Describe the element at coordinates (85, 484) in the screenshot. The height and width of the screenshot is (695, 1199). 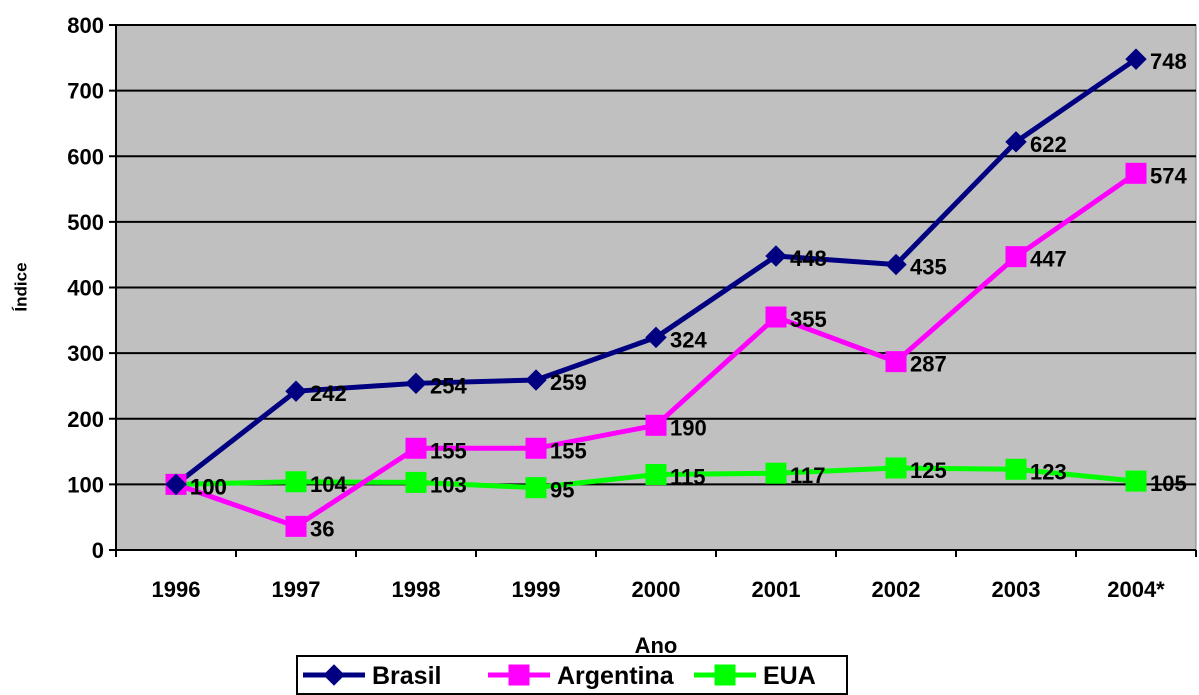
I see `y-tick-label: 100` at that location.